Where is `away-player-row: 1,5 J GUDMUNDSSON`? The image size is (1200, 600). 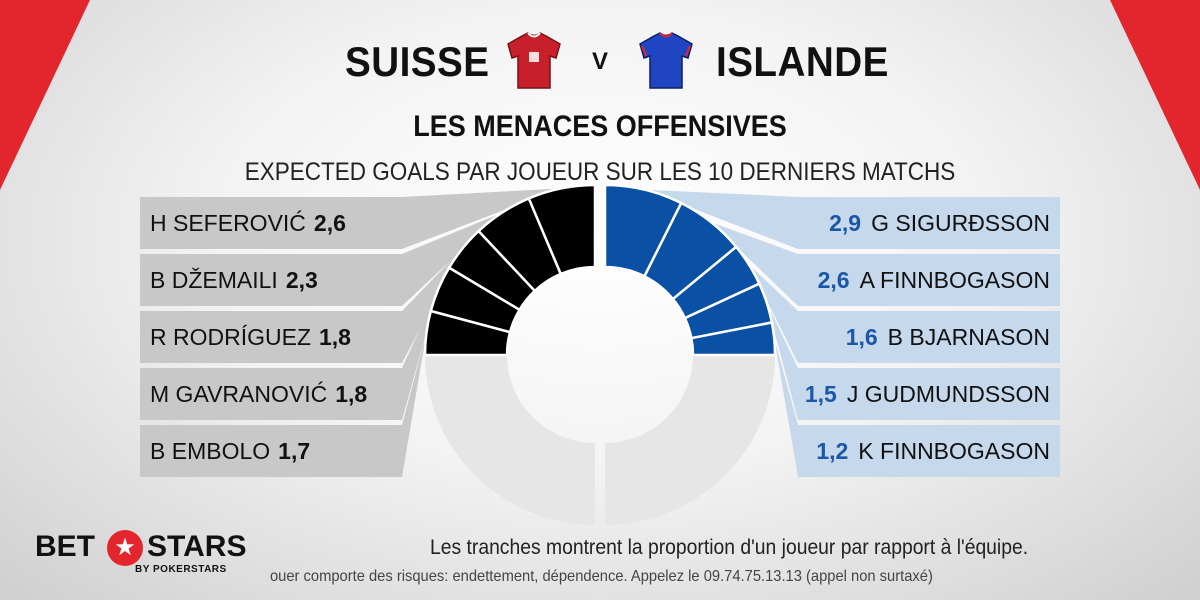
away-player-row: 1,5 J GUDMUNDSSON is located at coordinates (927, 394).